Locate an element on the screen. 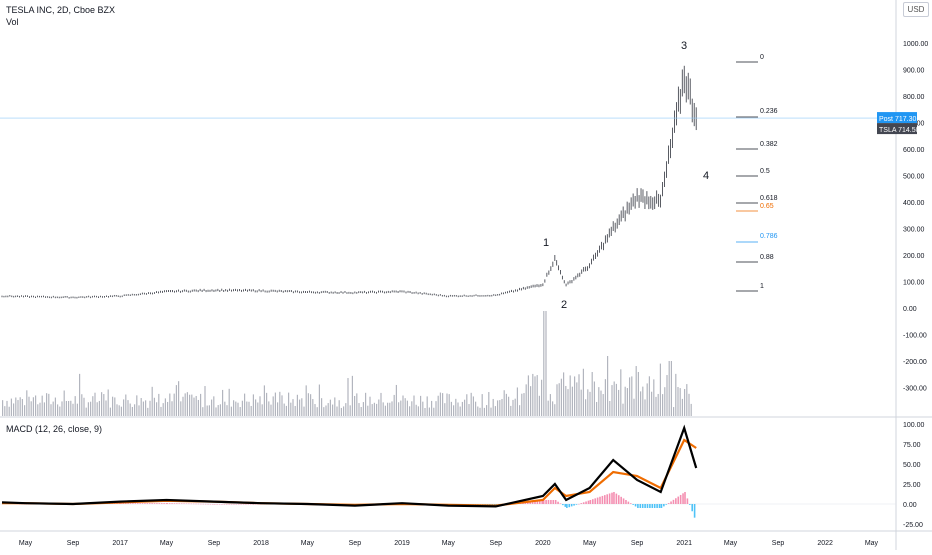 This screenshot has width=932, height=555. fib-level-label: 0.236 is located at coordinates (769, 111).